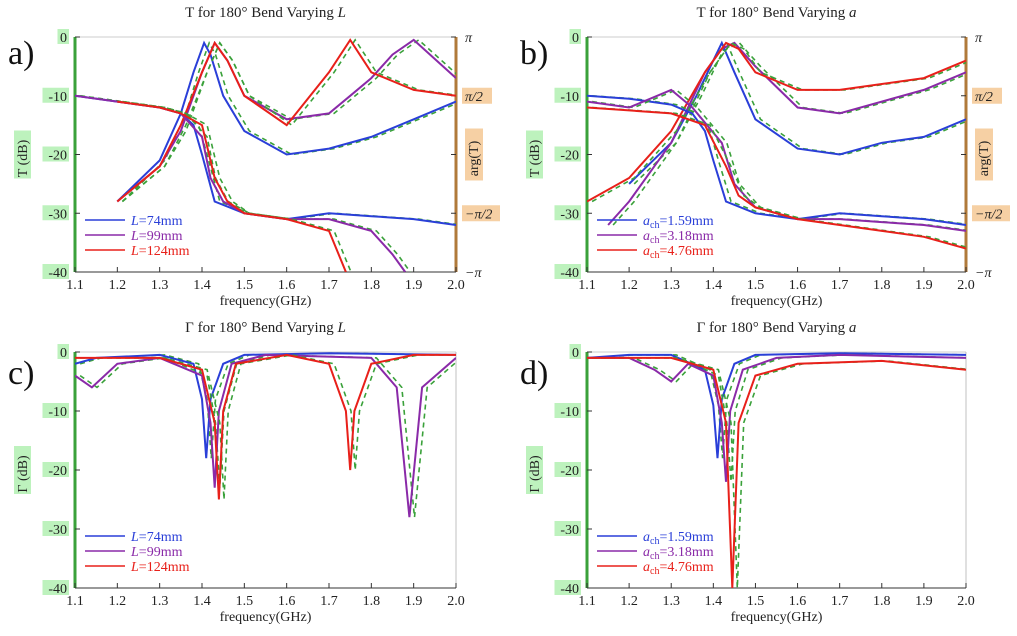 Image resolution: width=1017 pixels, height=636 pixels. Describe the element at coordinates (777, 328) in the screenshot. I see `chart-title: Γ for 180° Bend Varying a` at that location.